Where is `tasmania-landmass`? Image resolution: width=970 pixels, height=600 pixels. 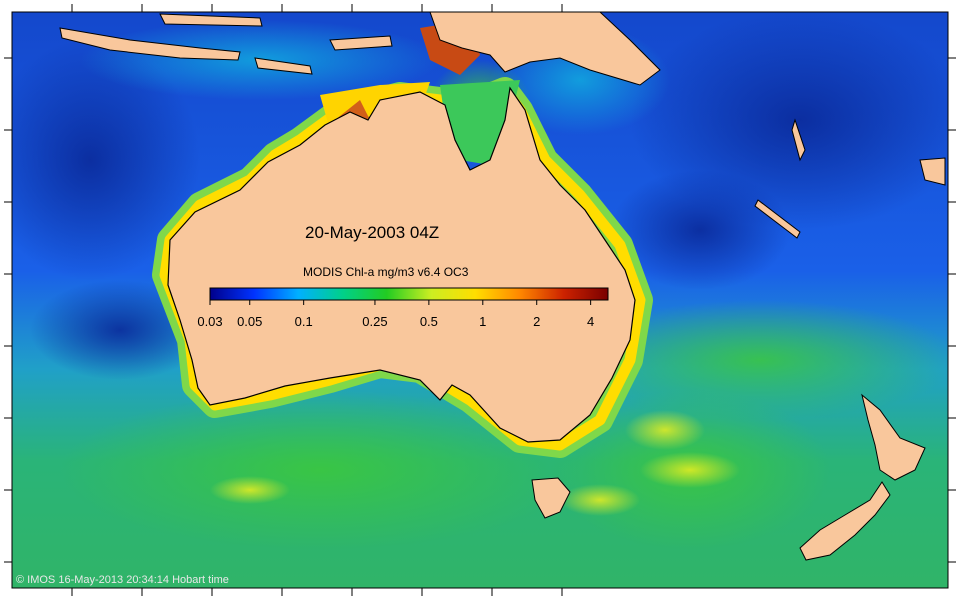
tasmania-landmass is located at coordinates (551, 498).